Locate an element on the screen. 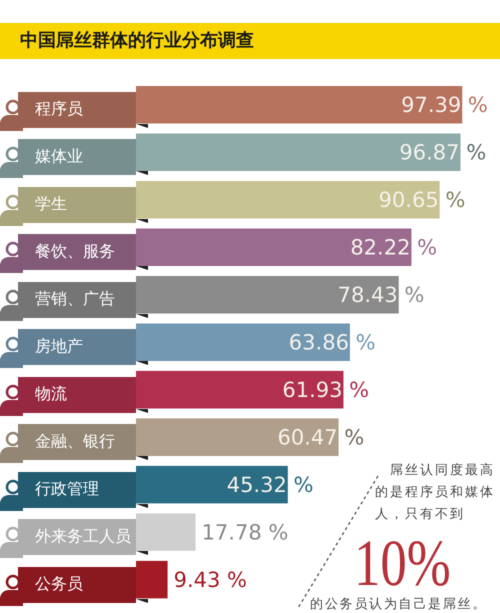  y-tick-label: 行政管理 is located at coordinates (67, 488).